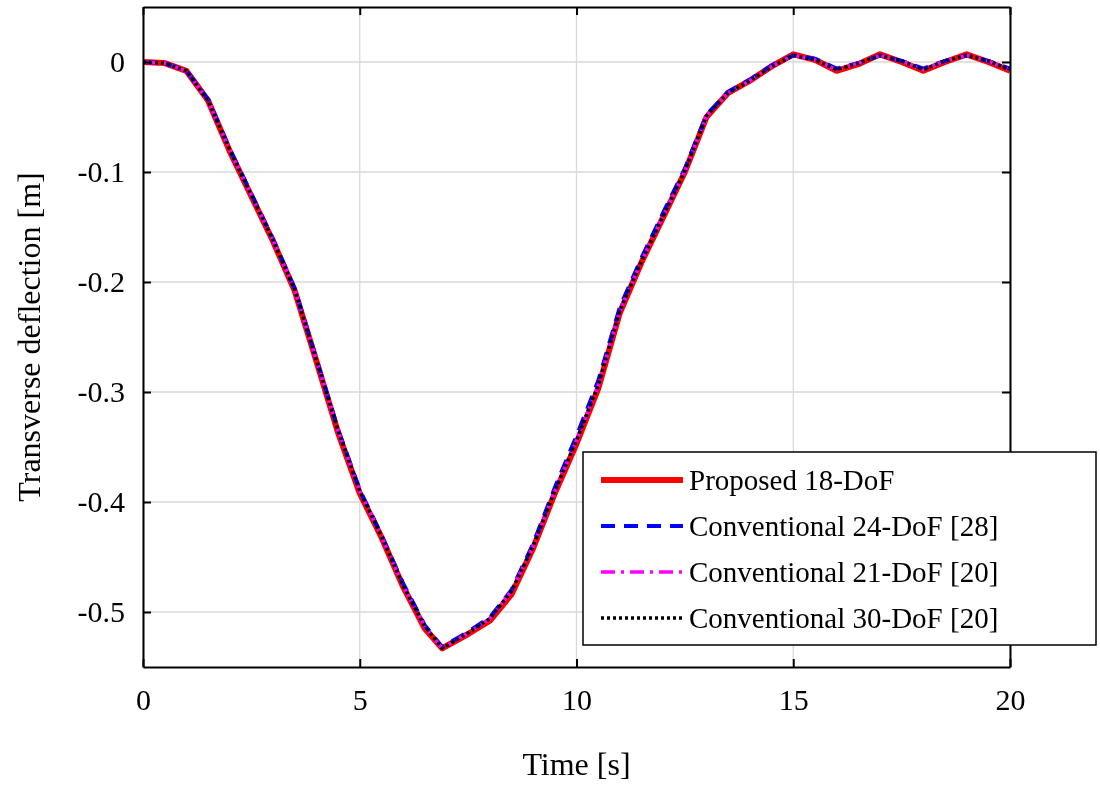 This screenshot has height=785, width=1100. I want to click on x-axis-title: Time [s], so click(576, 764).